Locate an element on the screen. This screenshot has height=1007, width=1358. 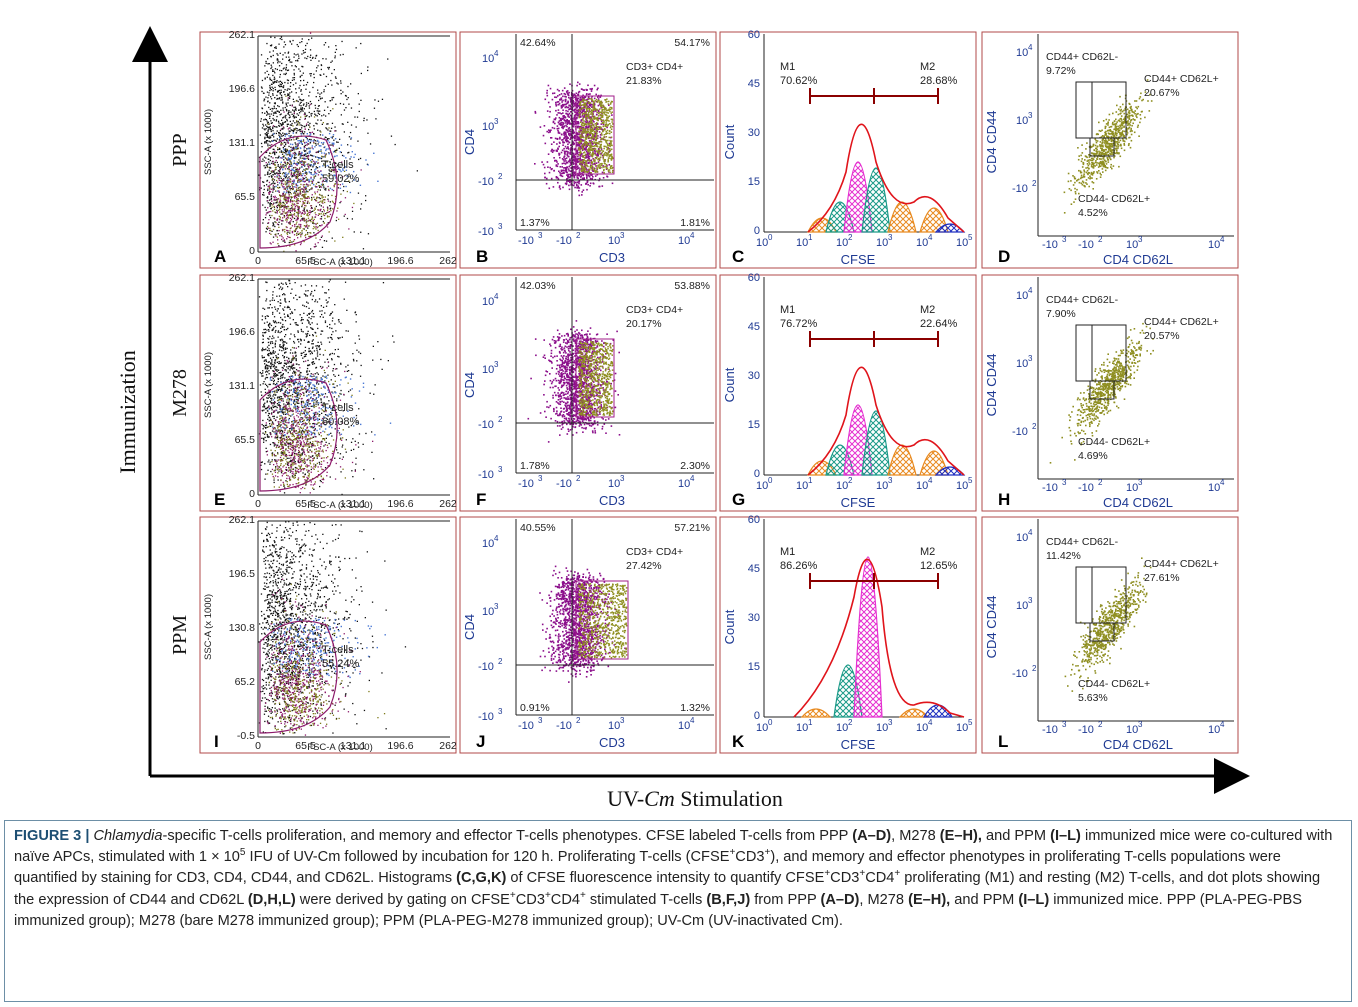
x-axis-title: UV-Cm Stimulation is located at coordinates (695, 798).